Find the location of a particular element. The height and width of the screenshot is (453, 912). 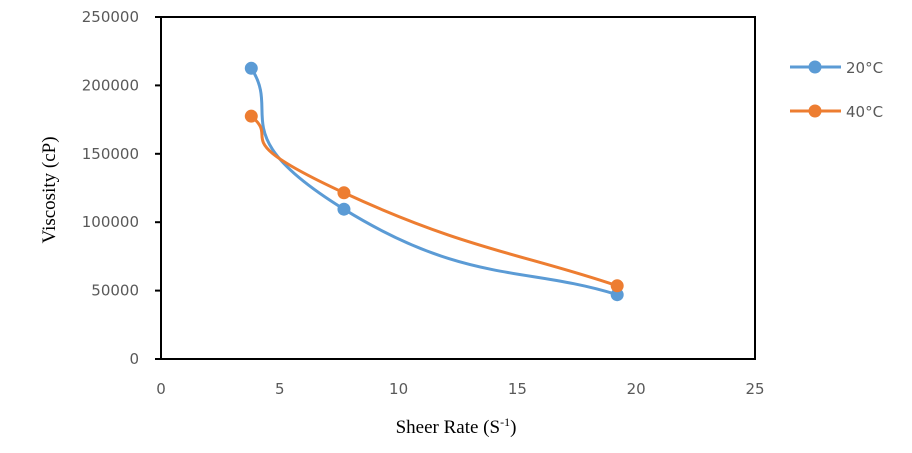

y-axis-title: Viscosity (cP) is located at coordinates (49, 189).